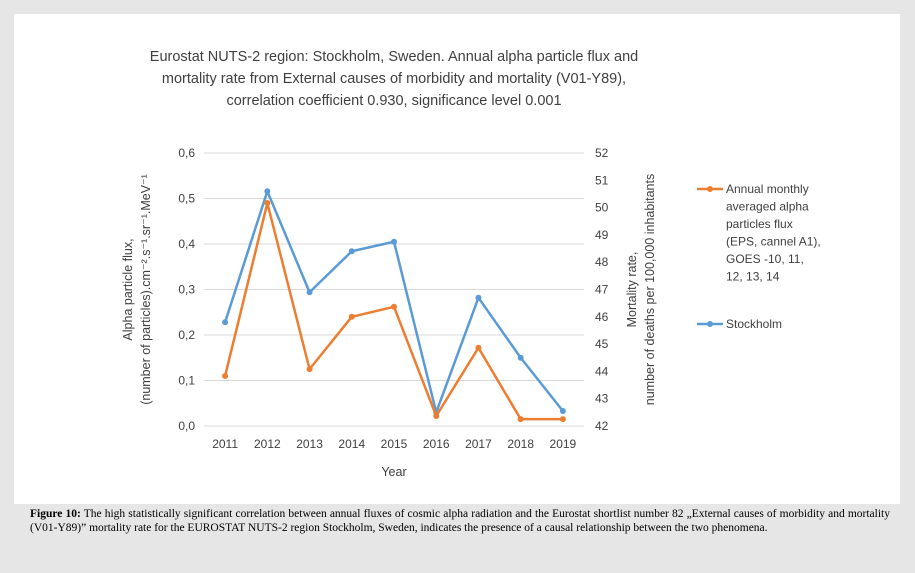  I want to click on y-right-tick-label: 50, so click(602, 208).